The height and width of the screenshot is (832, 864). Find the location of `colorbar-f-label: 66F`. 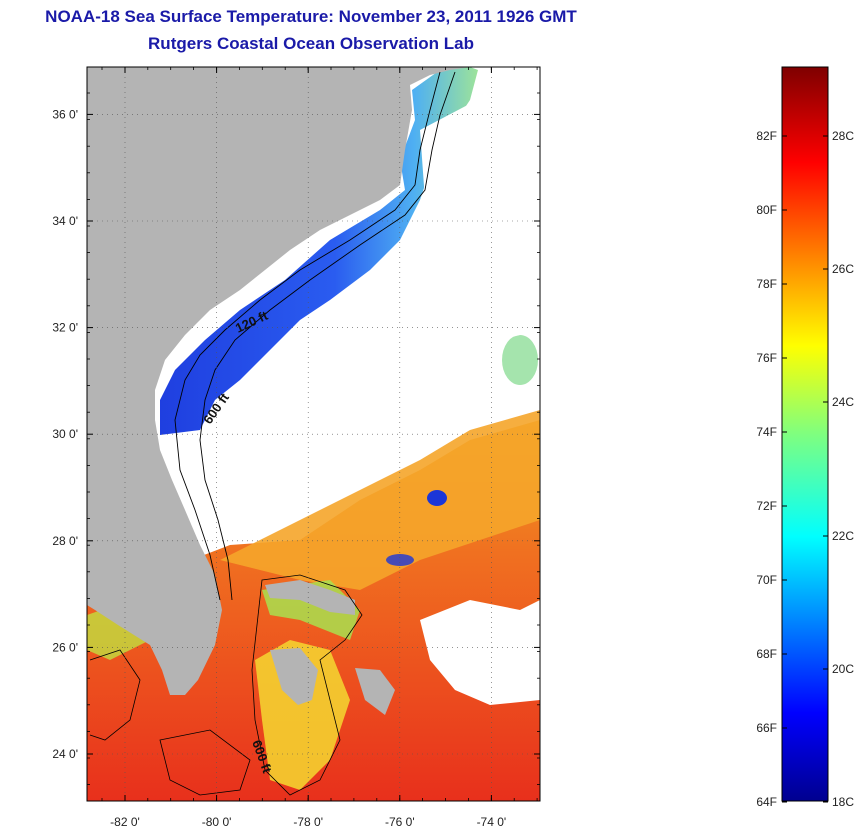

colorbar-f-label: 66F is located at coordinates (766, 728).